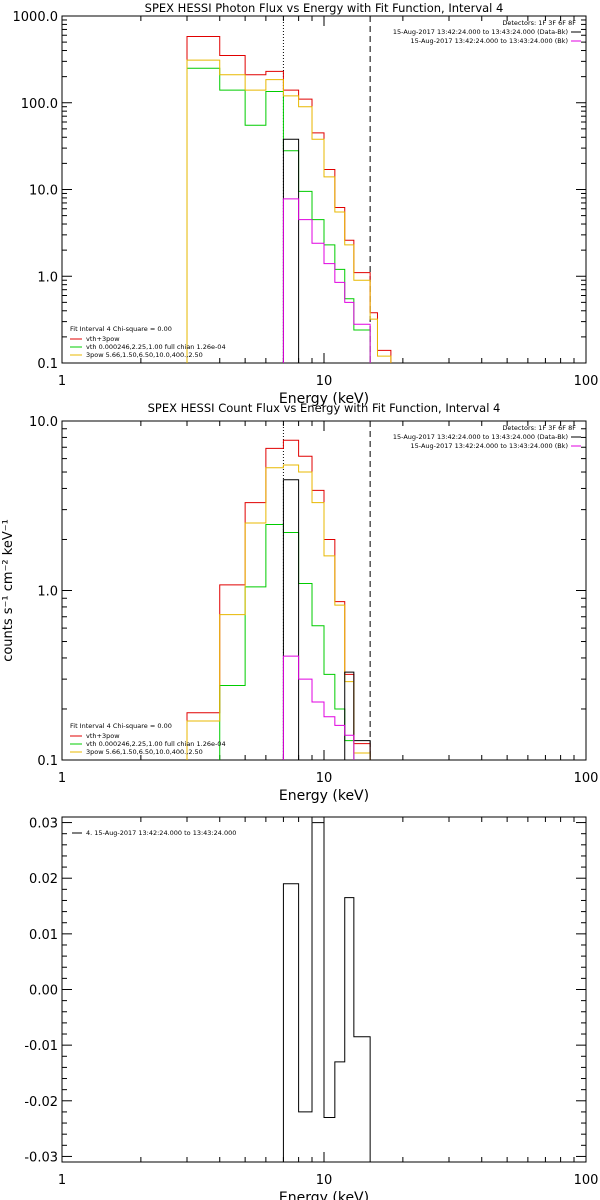 The width and height of the screenshot is (600, 1200). What do you see at coordinates (41, 1102) in the screenshot?
I see `y-tick-label: -0.02` at bounding box center [41, 1102].